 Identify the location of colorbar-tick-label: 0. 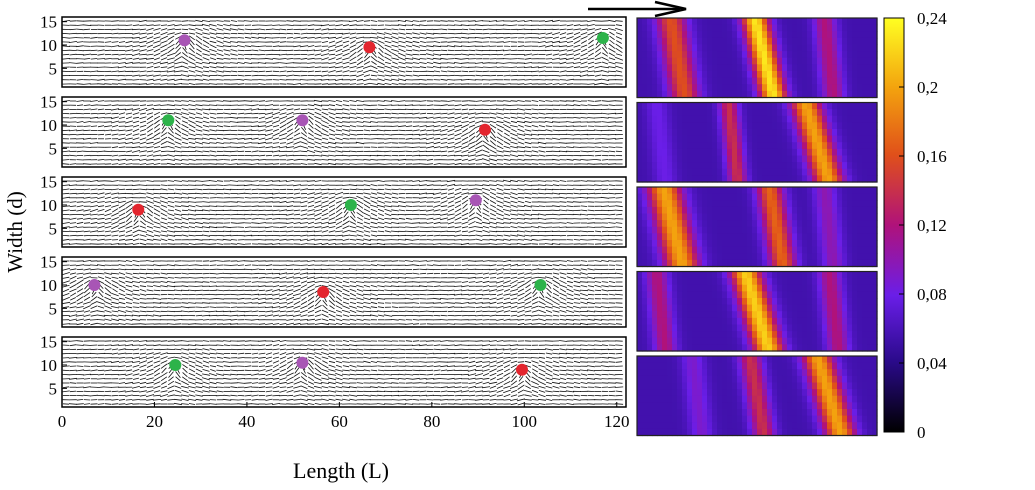
(921, 432).